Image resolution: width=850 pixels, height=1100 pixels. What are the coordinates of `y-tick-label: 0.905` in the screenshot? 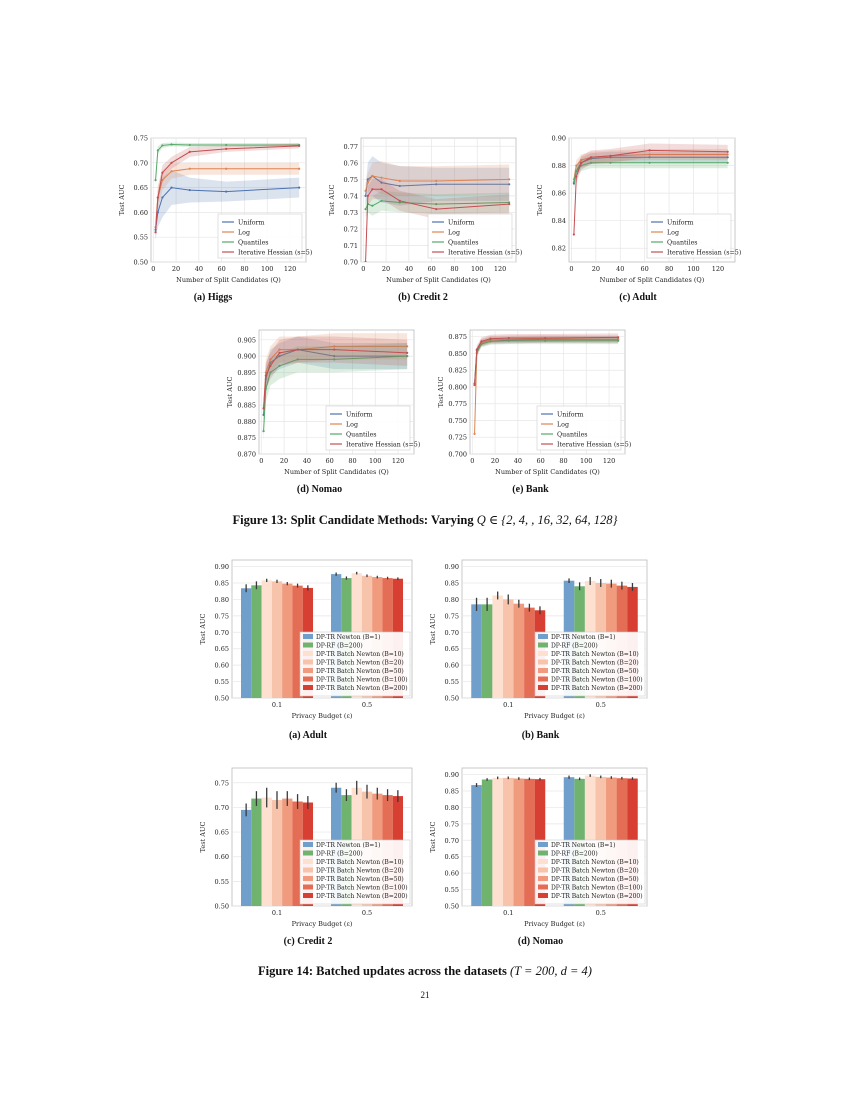 It's located at (246, 340).